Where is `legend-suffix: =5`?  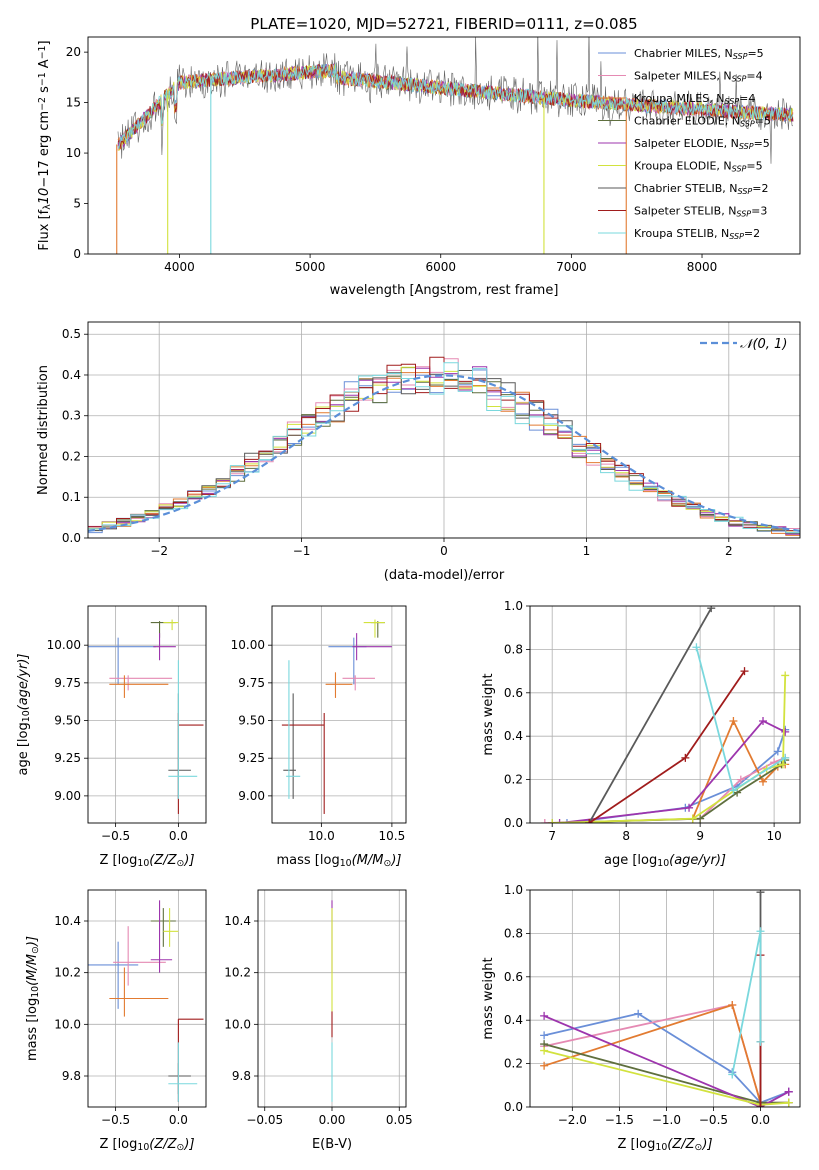
legend-suffix: =5 is located at coordinates (762, 143).